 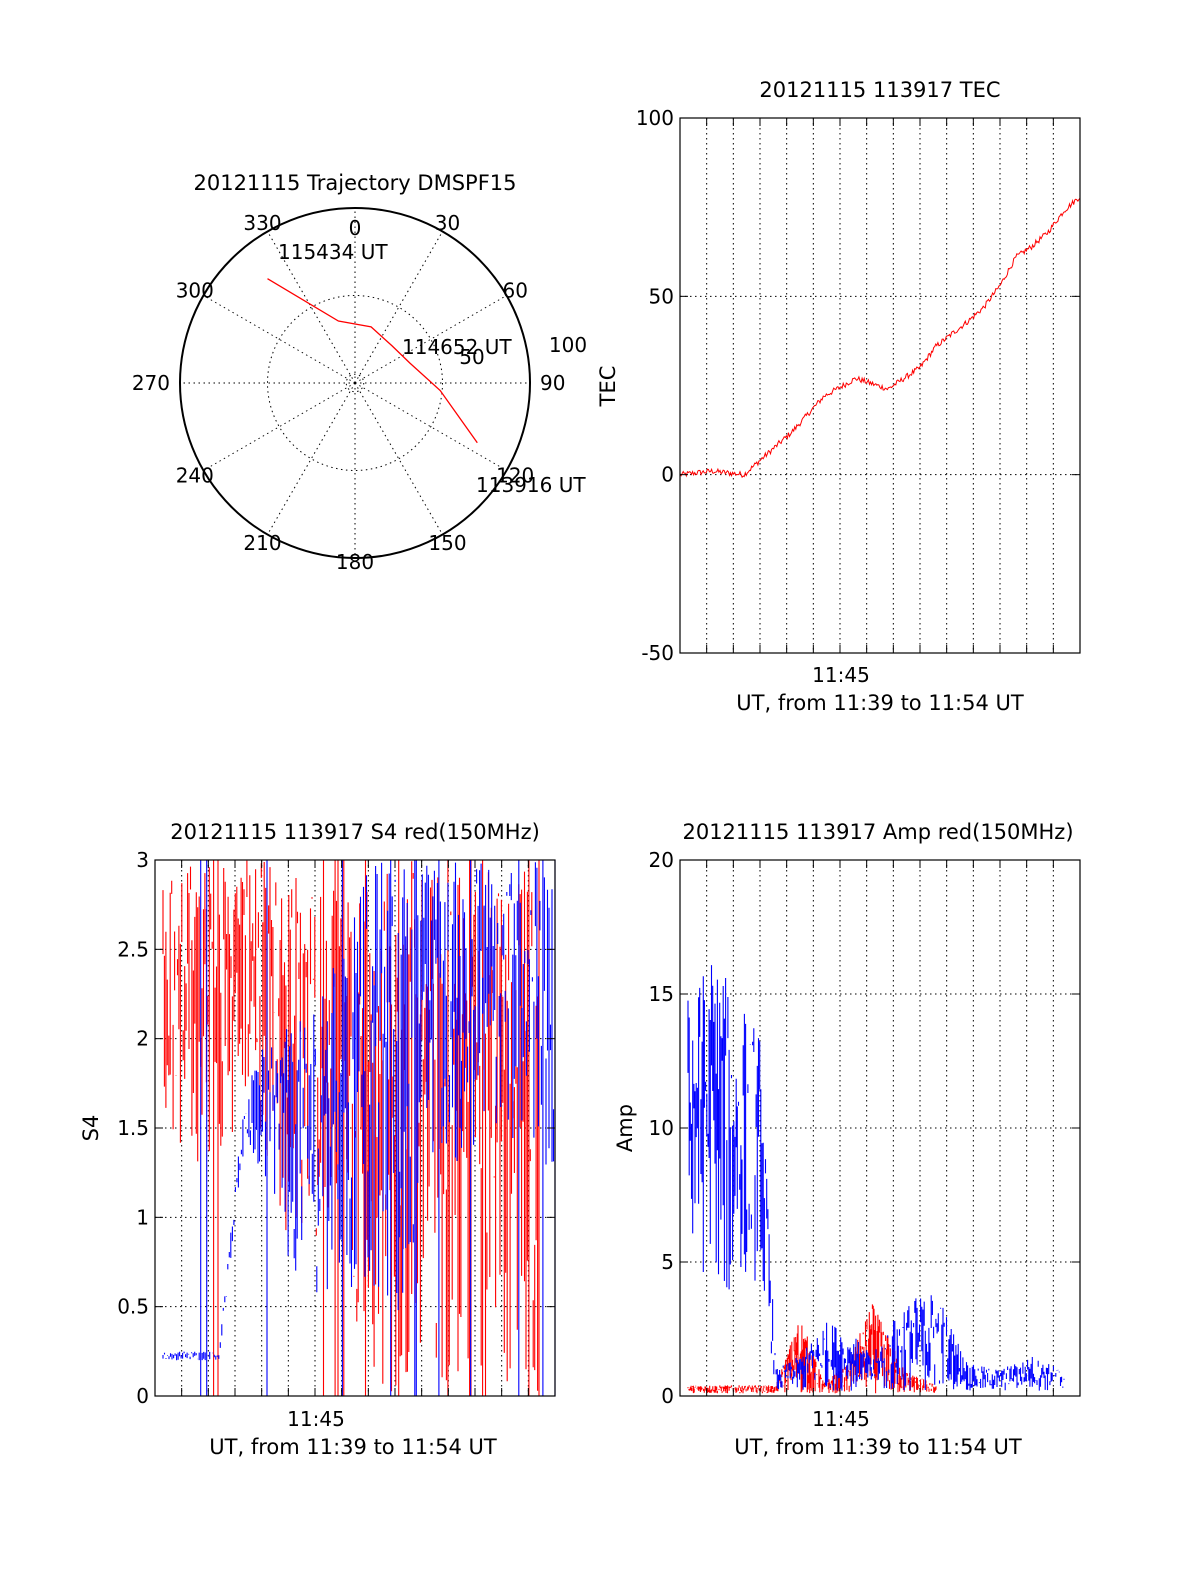 I want to click on polar-angle-label-90: 90, so click(x=552, y=383).